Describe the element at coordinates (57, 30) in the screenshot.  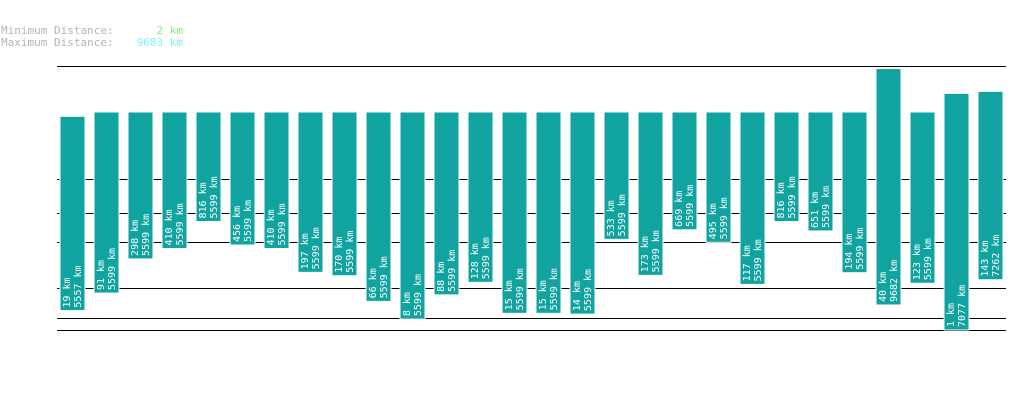
I see `min-distance-label: Minimum Distance:` at that location.